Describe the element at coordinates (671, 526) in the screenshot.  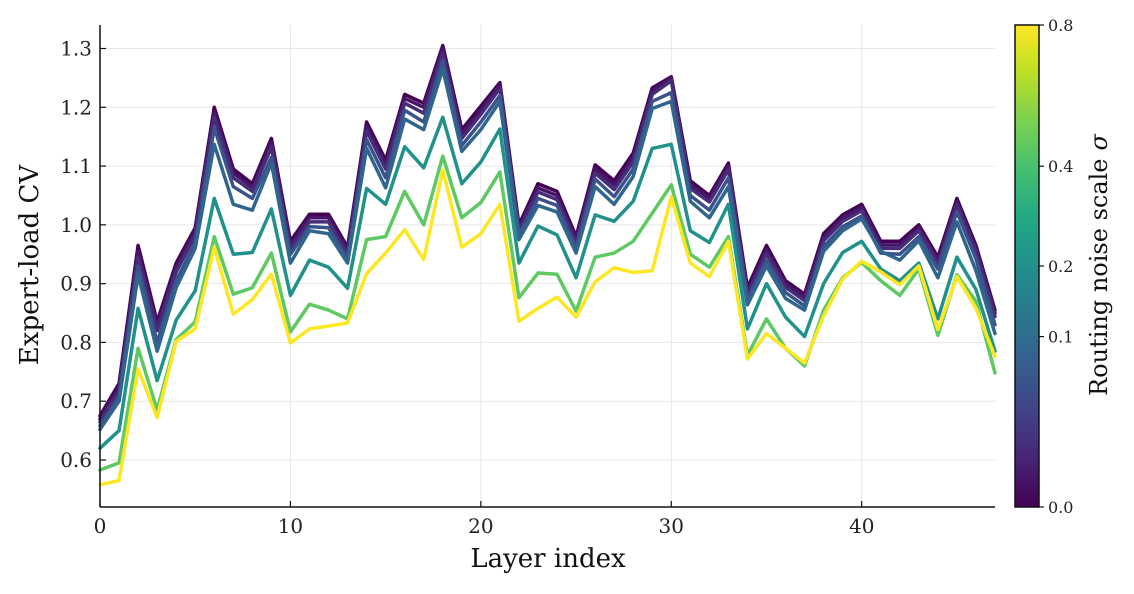
I see `x-tick-label: 30` at that location.